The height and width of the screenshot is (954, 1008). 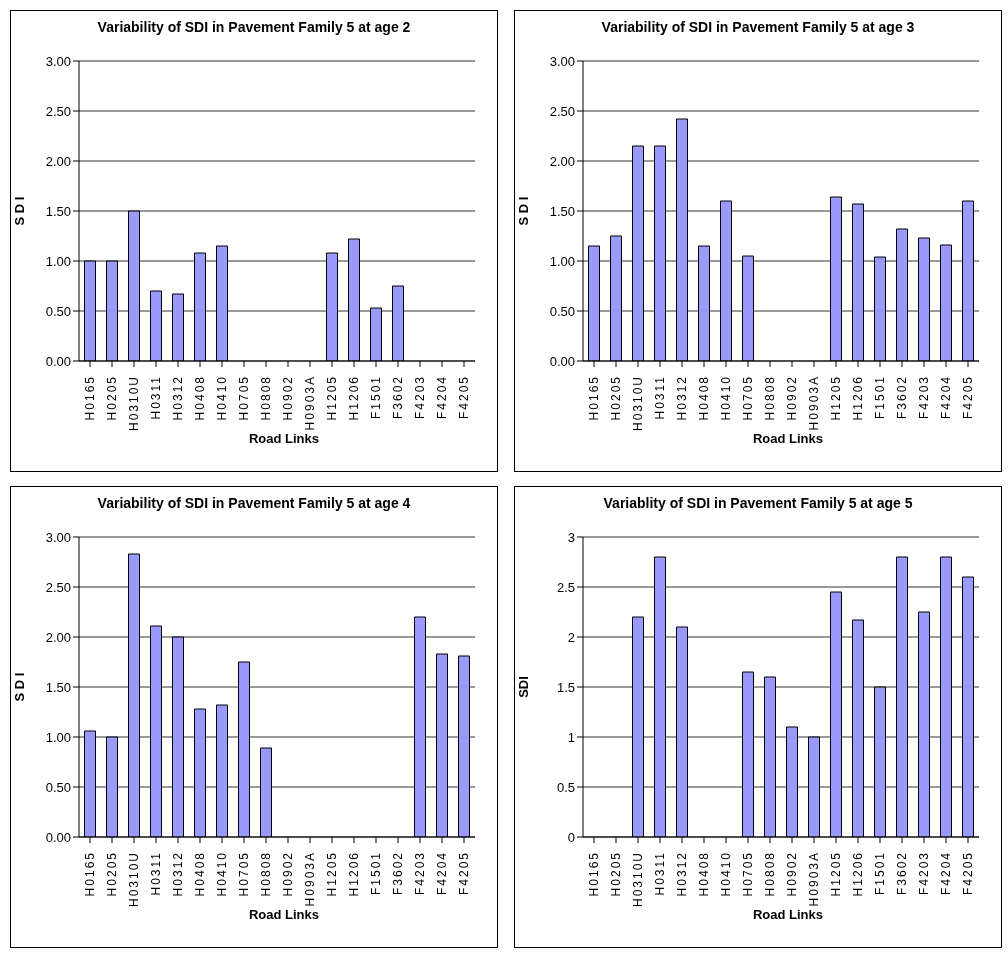 I want to click on y-tick-label: 2.5, so click(x=565, y=587).